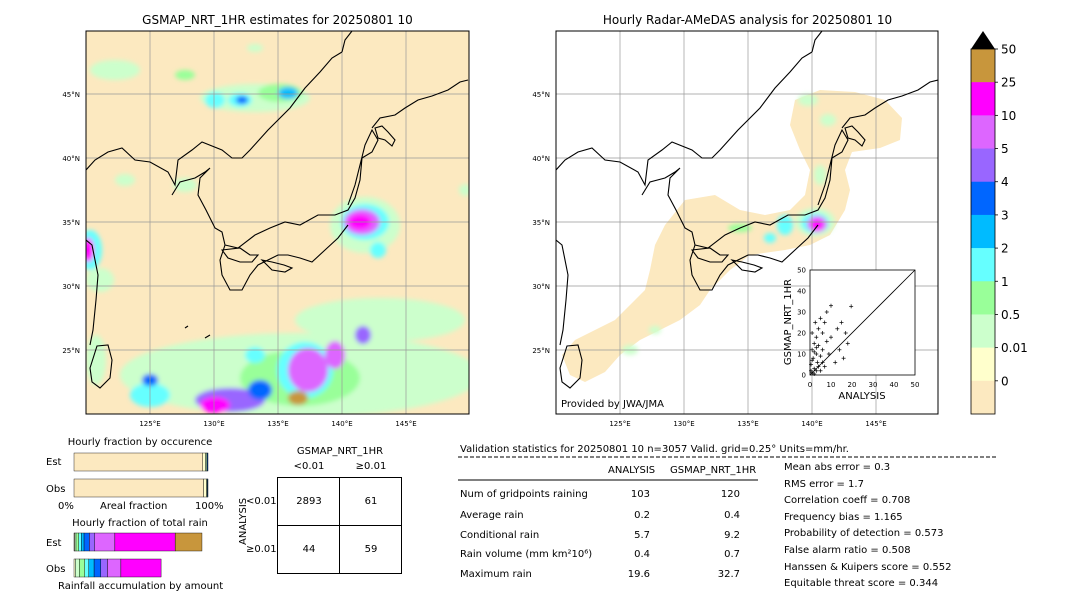 Image resolution: width=1080 pixels, height=612 pixels. I want to click on validation-score: Frequency bias = 1.165, so click(843, 517).